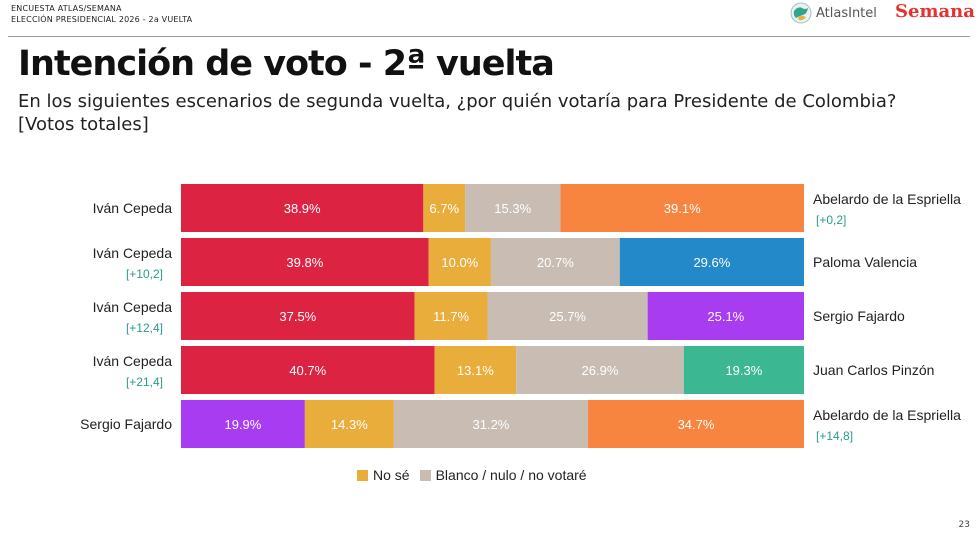  I want to click on data-label: 10.0%, so click(459, 262).